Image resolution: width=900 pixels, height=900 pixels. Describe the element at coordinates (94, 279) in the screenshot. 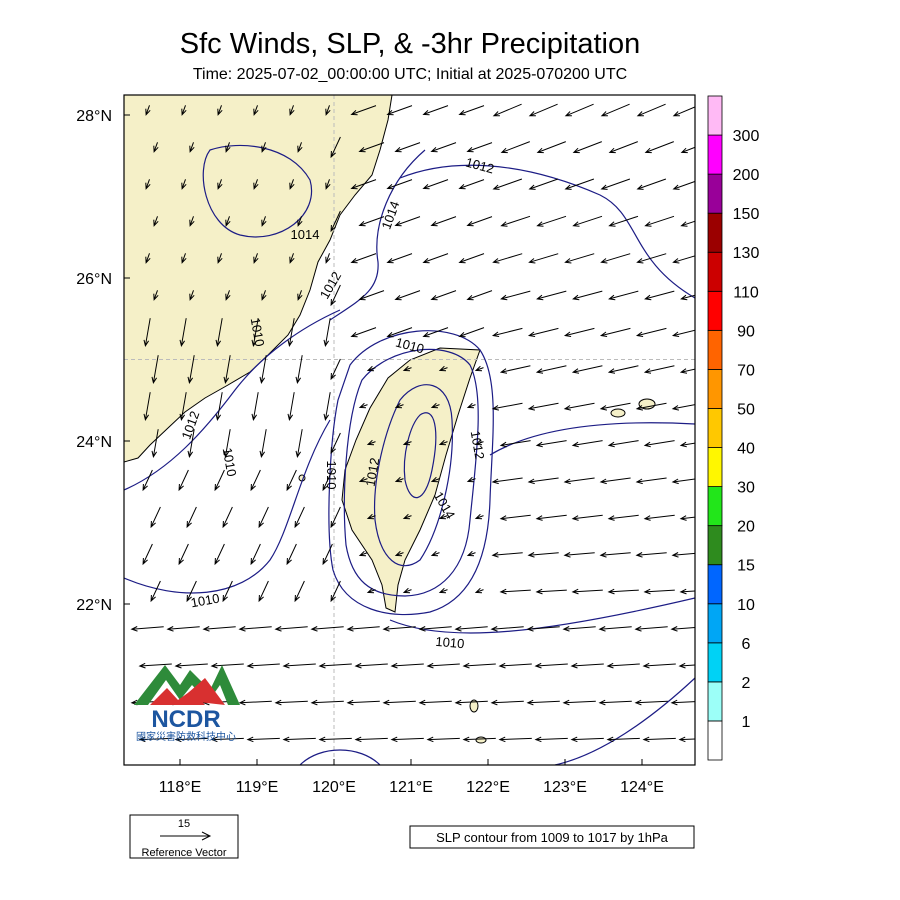

I see `lat-label: 26°N` at that location.